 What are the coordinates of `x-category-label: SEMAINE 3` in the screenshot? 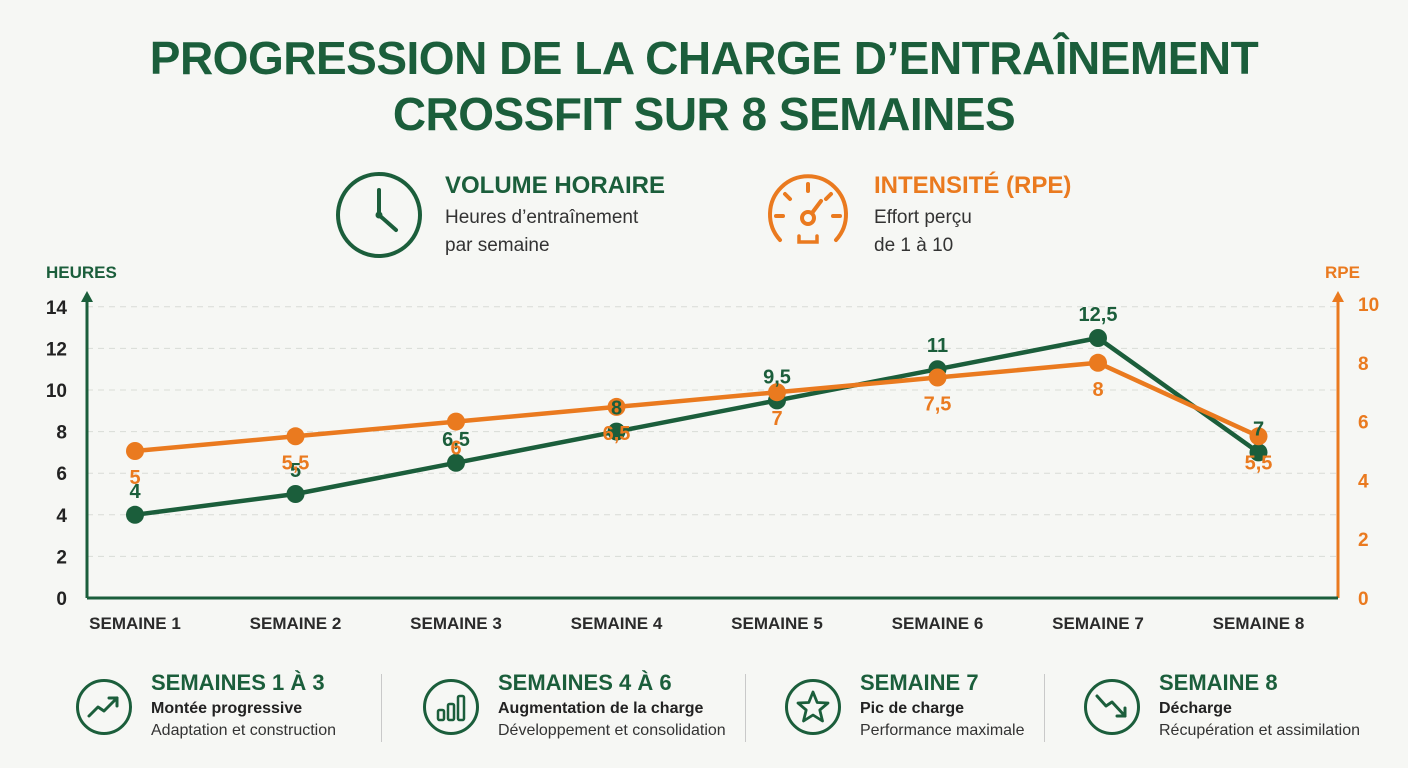 It's located at (456, 623).